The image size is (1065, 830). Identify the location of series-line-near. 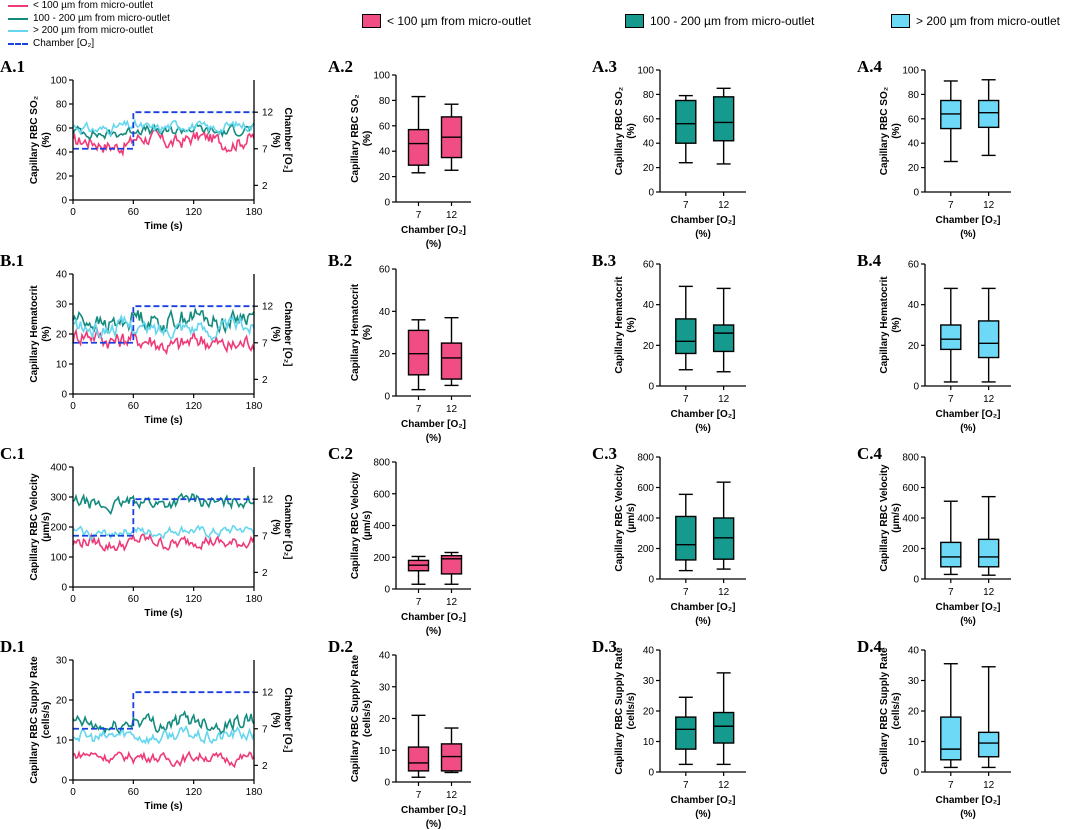
(163, 341).